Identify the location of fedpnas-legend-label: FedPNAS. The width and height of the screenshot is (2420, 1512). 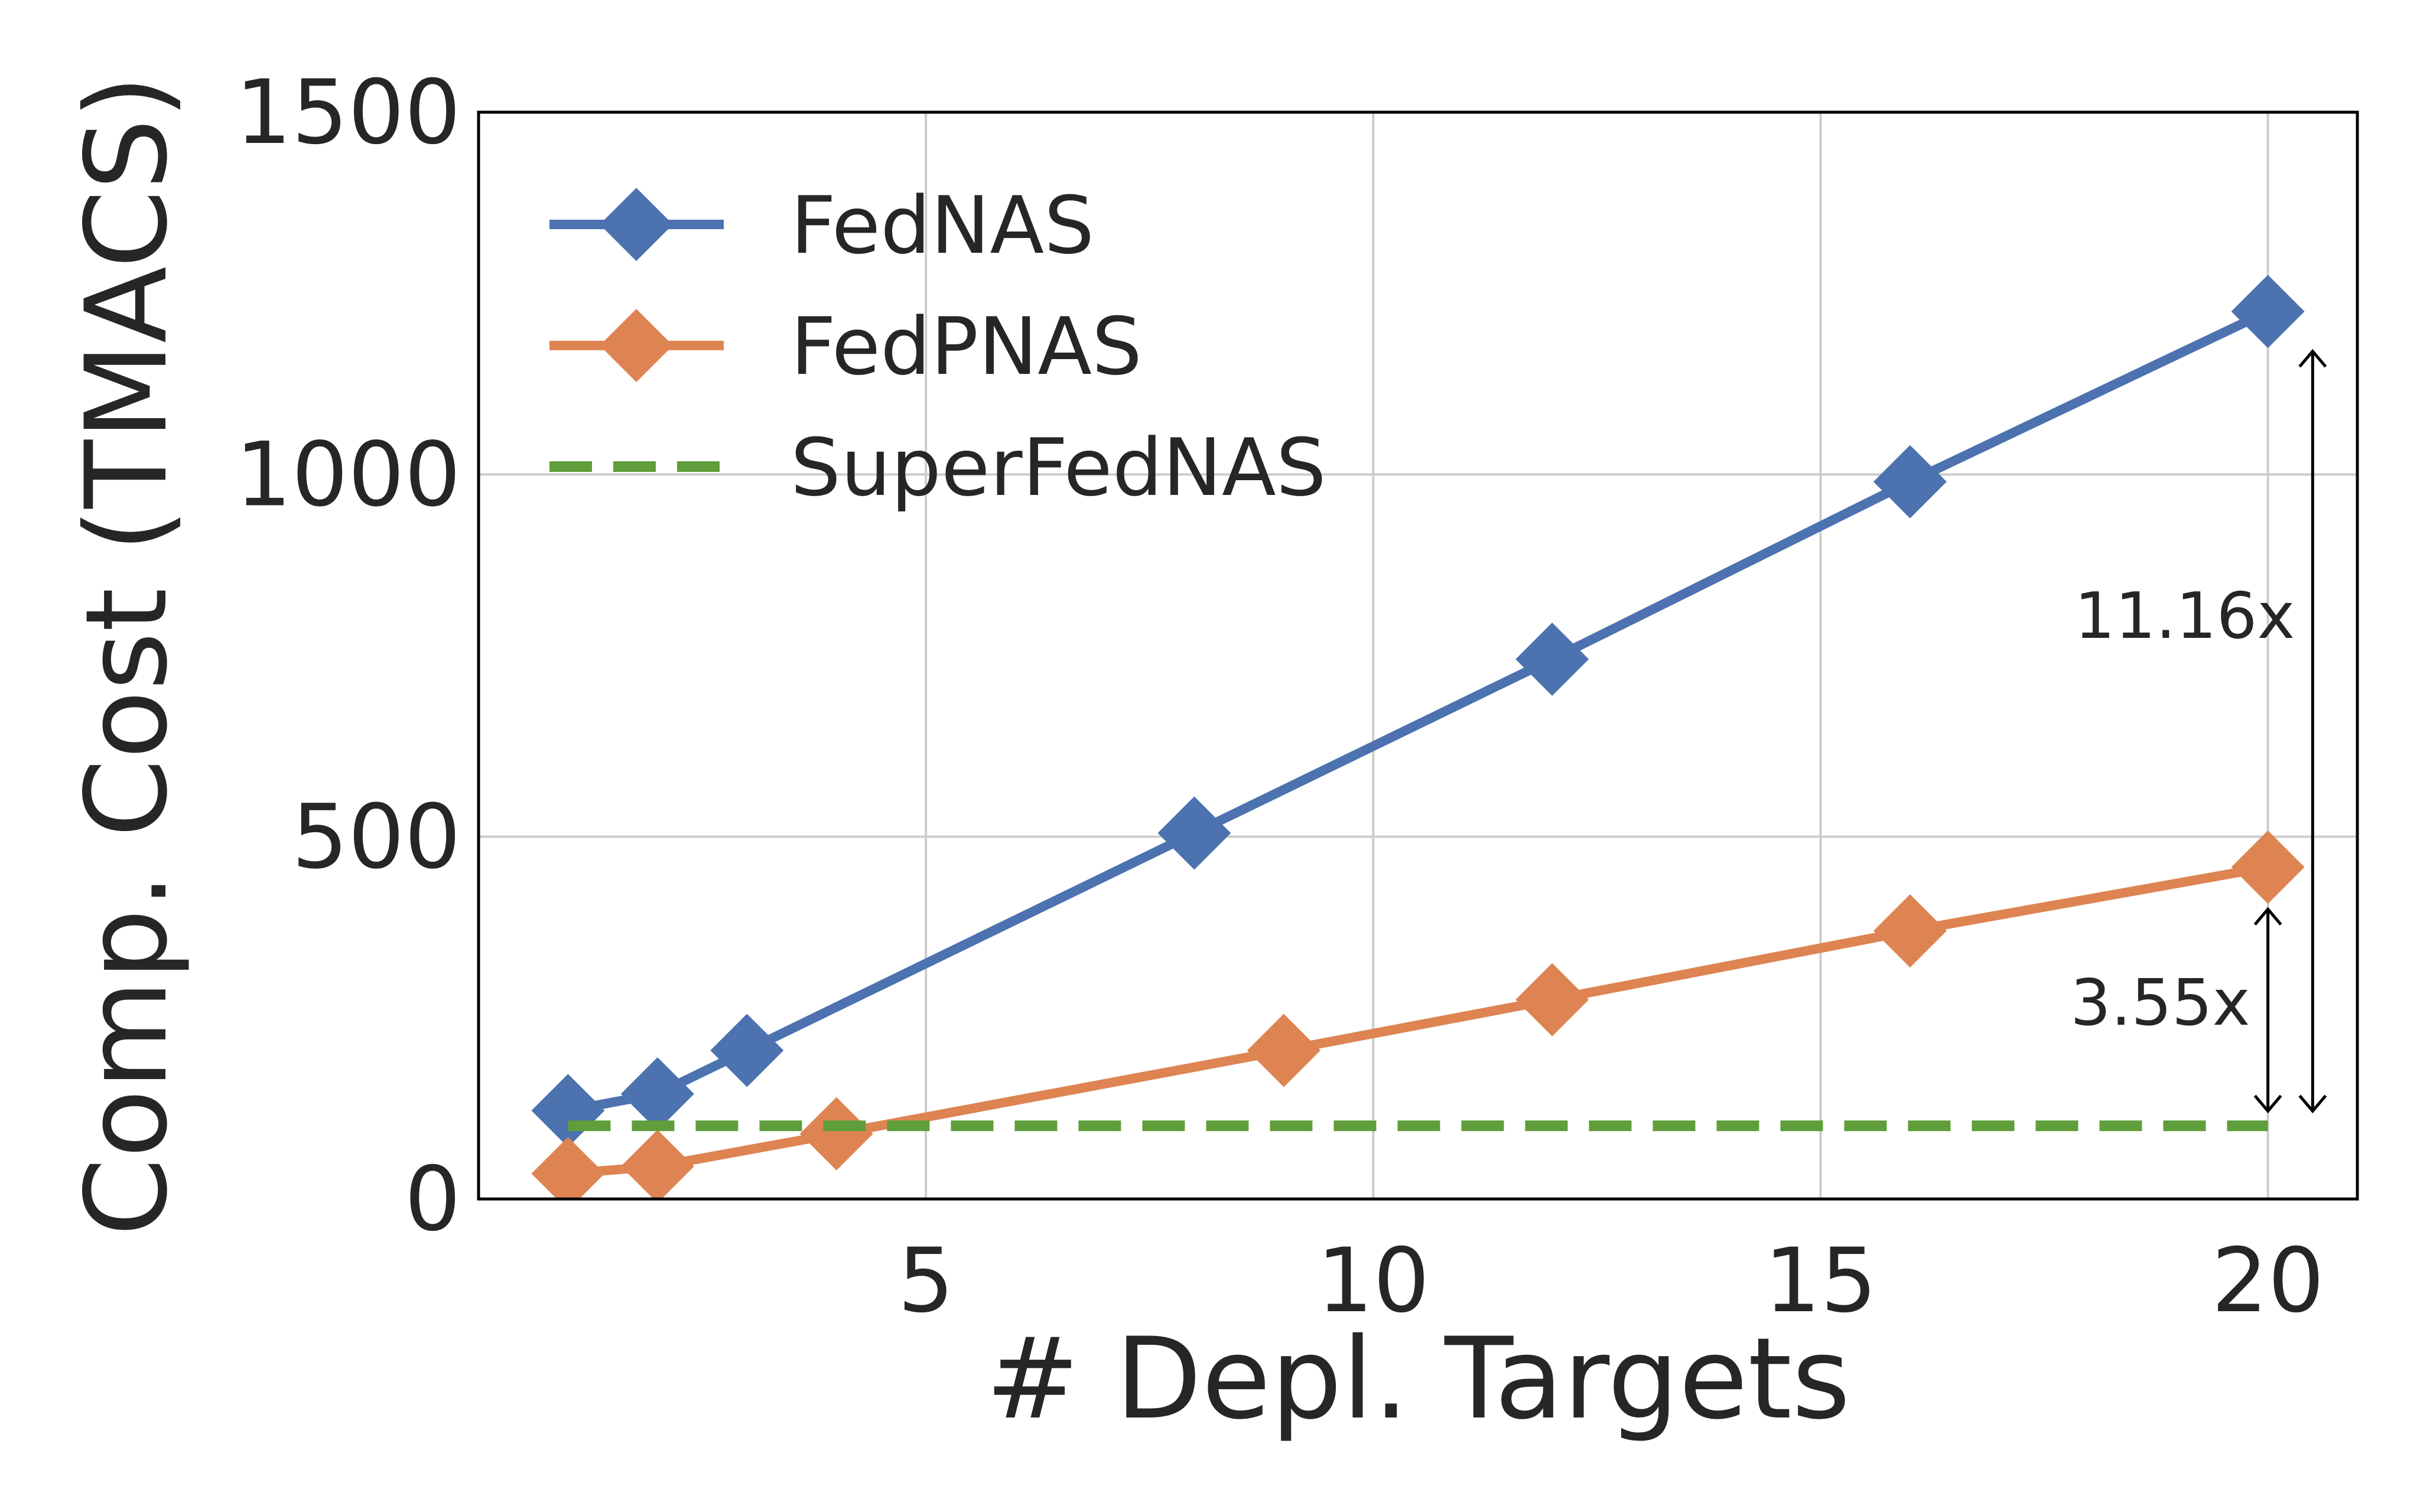
(966, 347).